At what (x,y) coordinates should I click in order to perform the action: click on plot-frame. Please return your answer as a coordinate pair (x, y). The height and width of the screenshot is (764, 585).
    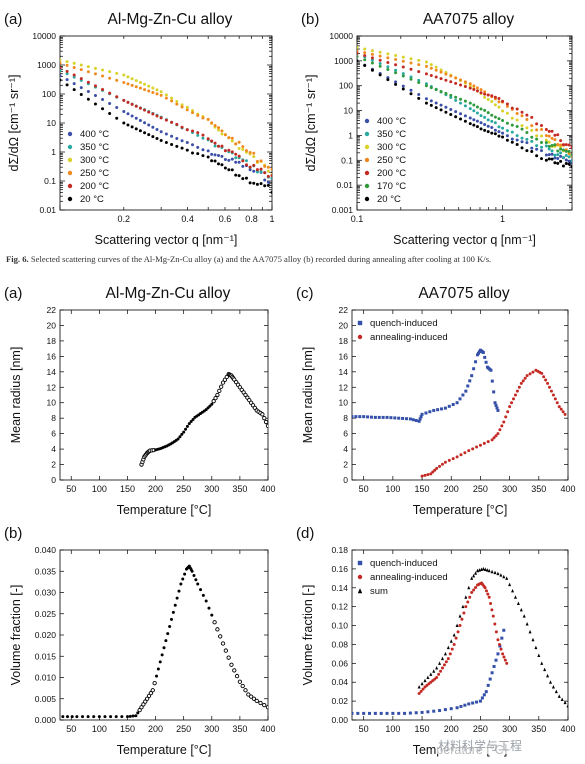
    Looking at the image, I should click on (164, 635).